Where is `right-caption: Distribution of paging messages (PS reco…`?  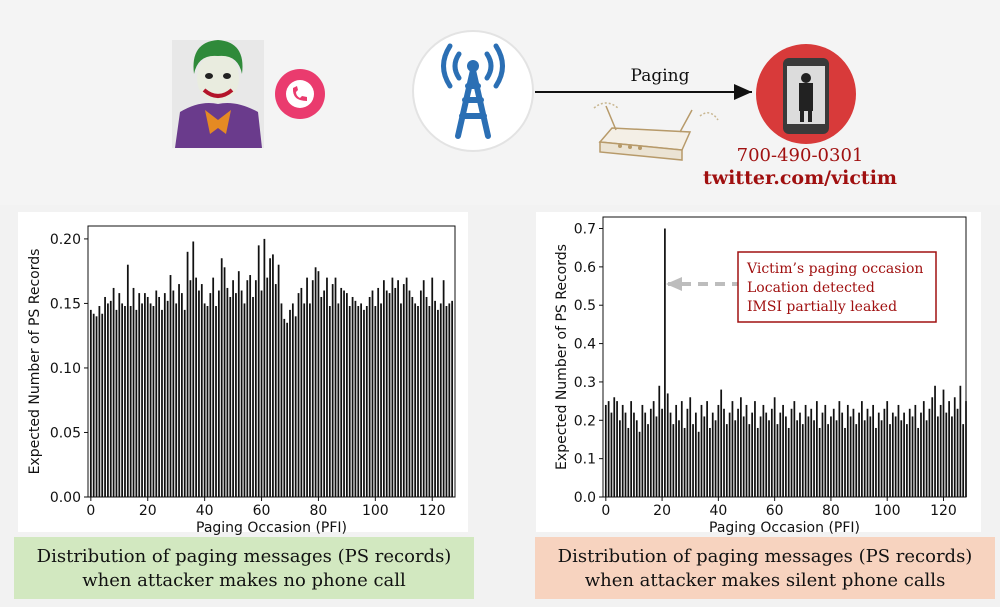
right-caption: Distribution of paging messages (PS reco… is located at coordinates (765, 568).